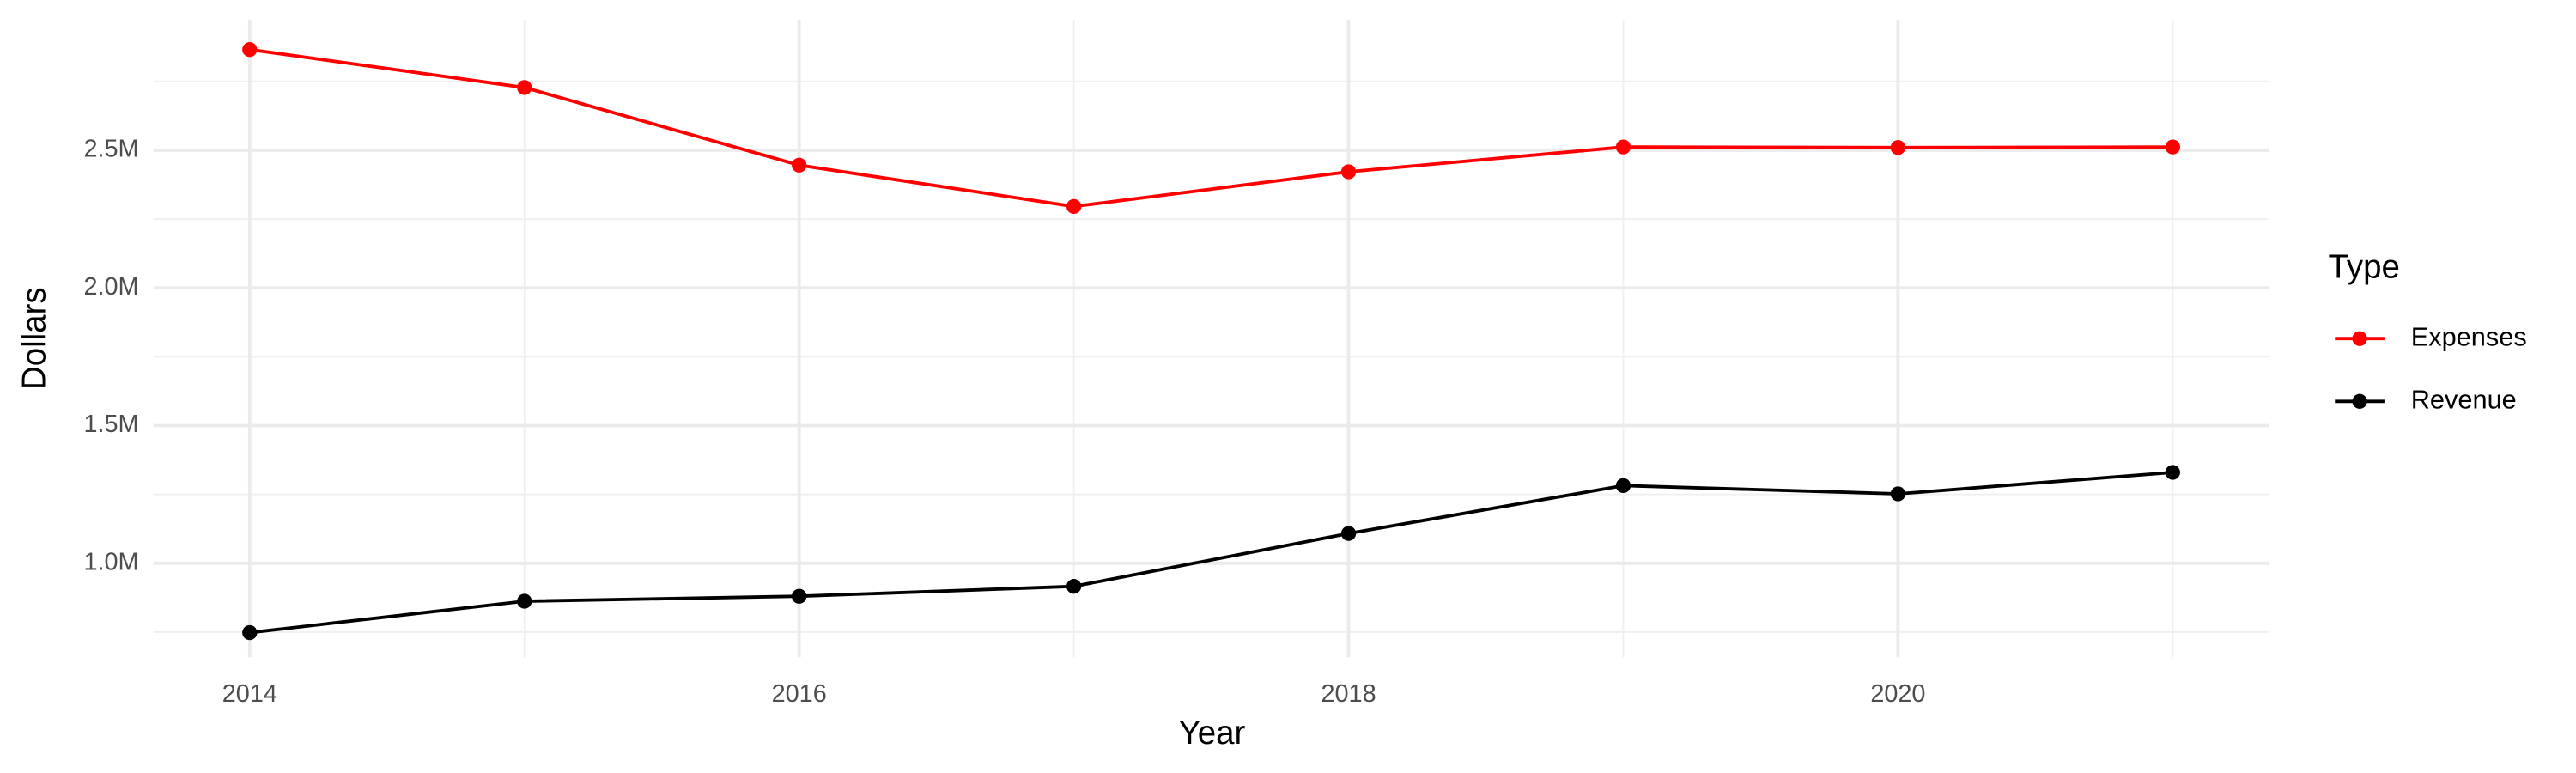 The width and height of the screenshot is (2576, 773). I want to click on y-axis-title: Dollars, so click(33, 338).